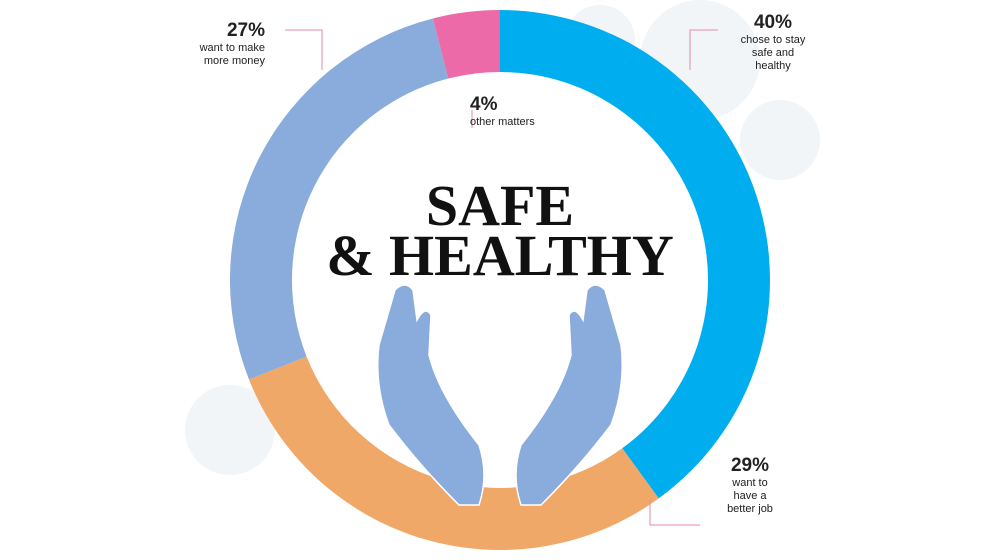  Describe the element at coordinates (773, 53) in the screenshot. I see `category-label: chose to stay safe and healthy` at that location.